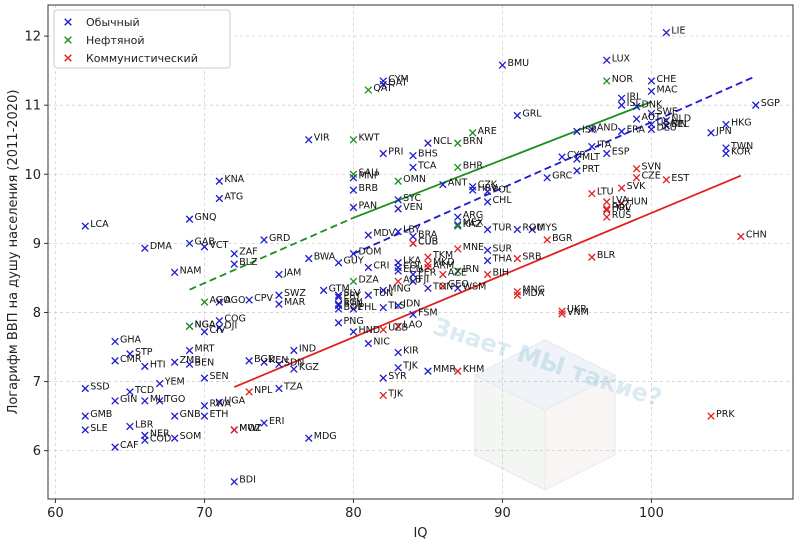 Image resolution: width=800 pixels, height=544 pixels. I want to click on point-label: LVA, so click(620, 200).